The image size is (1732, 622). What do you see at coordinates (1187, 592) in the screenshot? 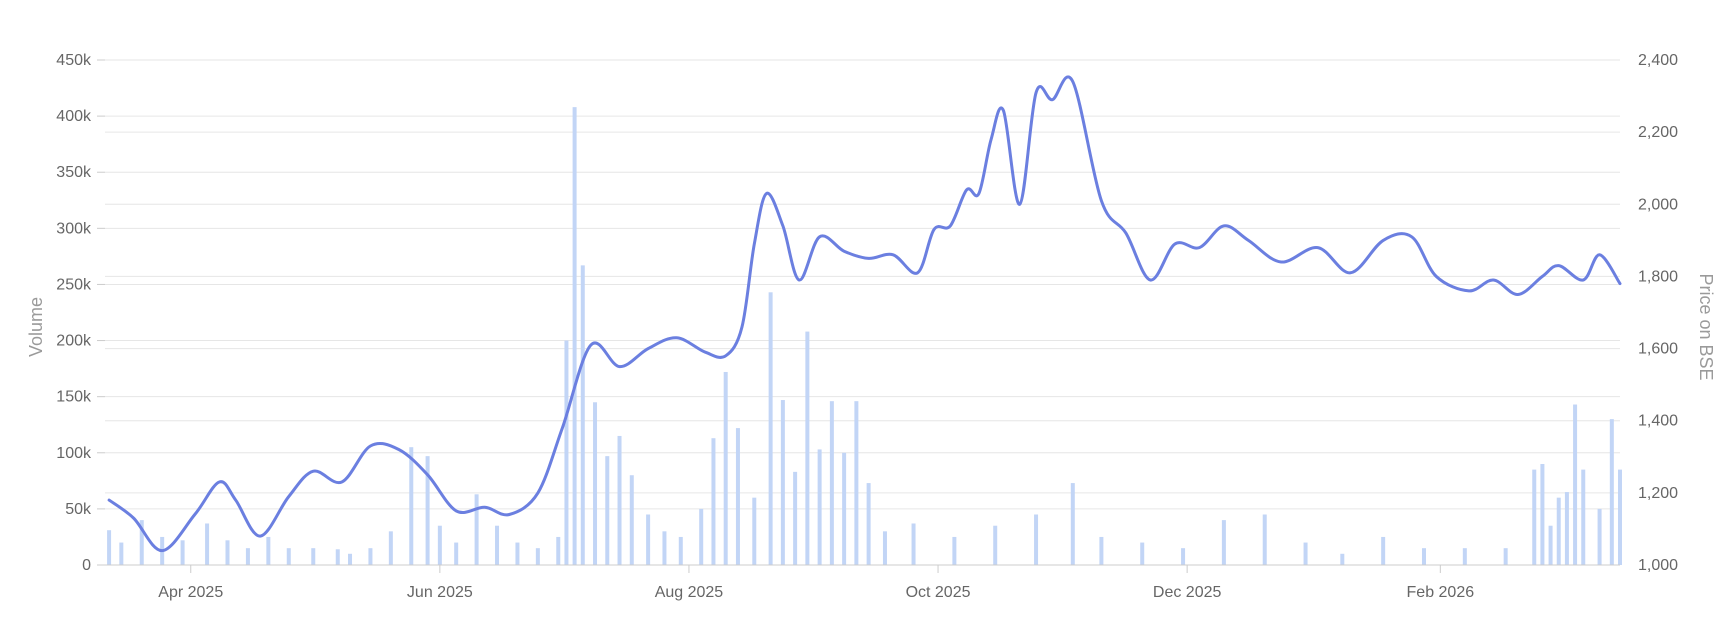
I see `x-tick-label: Dec 2025` at bounding box center [1187, 592].